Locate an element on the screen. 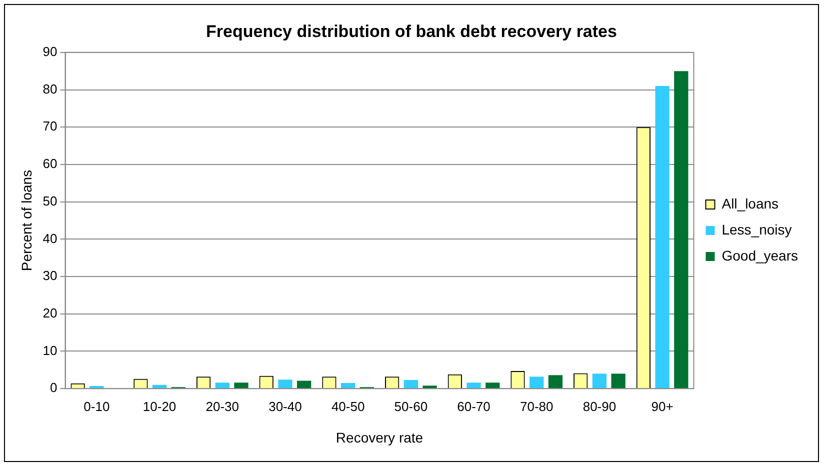  y-tick-label: 40 is located at coordinates (50, 238).